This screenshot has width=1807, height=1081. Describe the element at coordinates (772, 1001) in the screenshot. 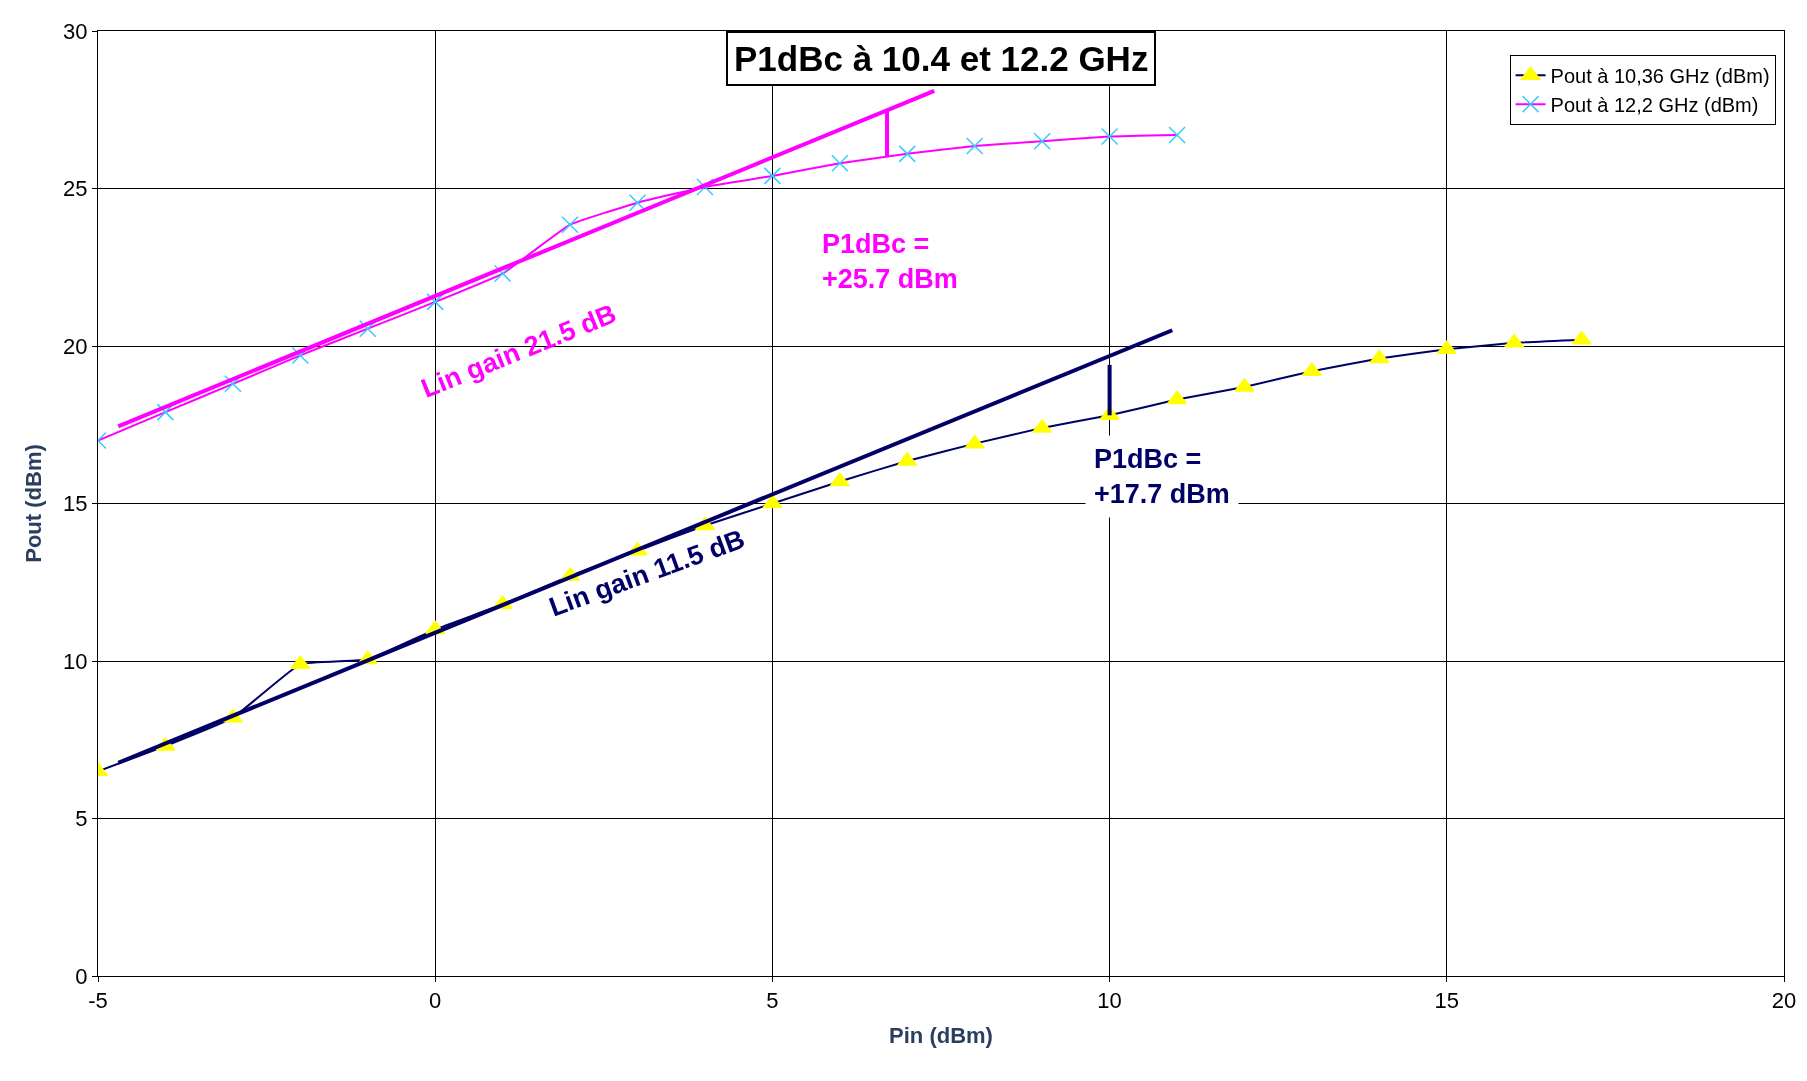

I see `x-tick-label: 5` at that location.